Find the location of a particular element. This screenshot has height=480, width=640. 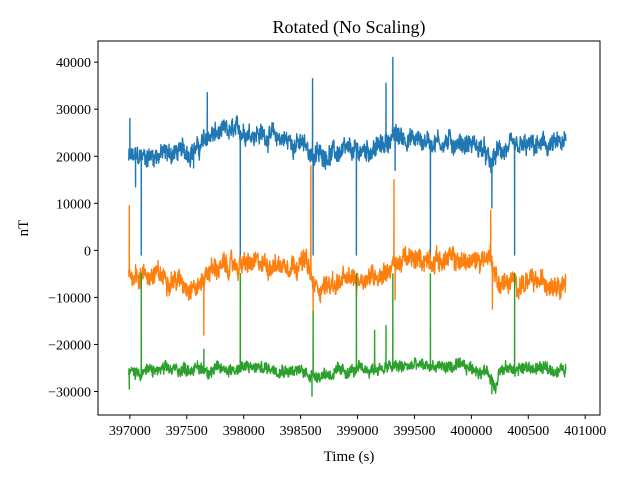

y-tick-label: 30000 is located at coordinates (73, 110).